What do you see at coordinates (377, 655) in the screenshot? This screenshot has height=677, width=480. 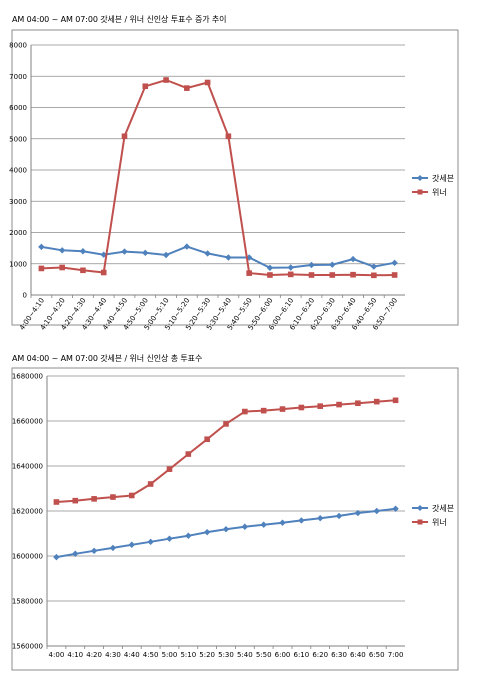 I see `chart-2-x-tick-label: 6:50` at bounding box center [377, 655].